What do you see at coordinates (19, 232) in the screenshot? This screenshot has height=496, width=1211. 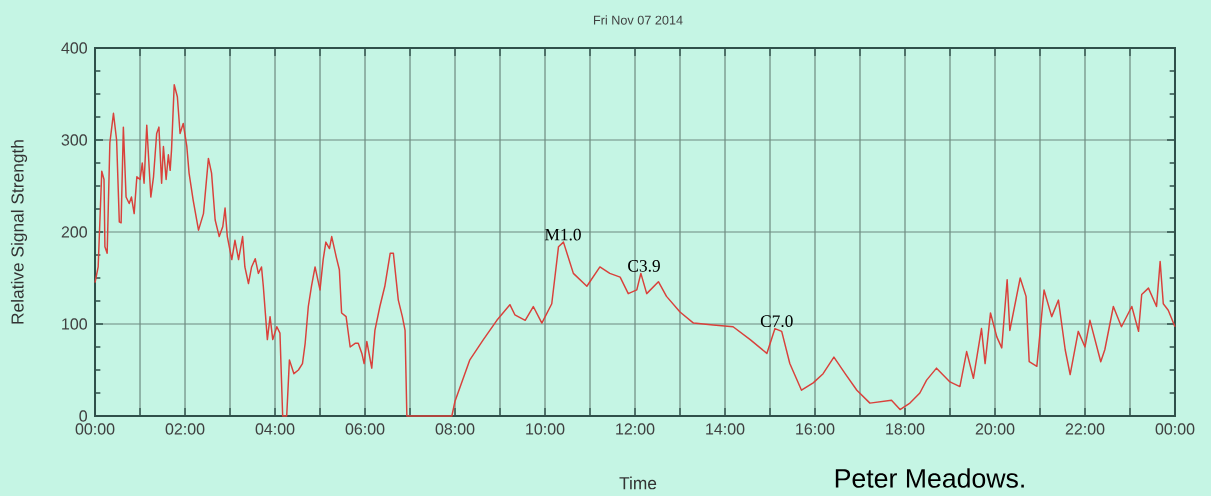 I see `y-axis-title: Relative Signal Strength` at bounding box center [19, 232].